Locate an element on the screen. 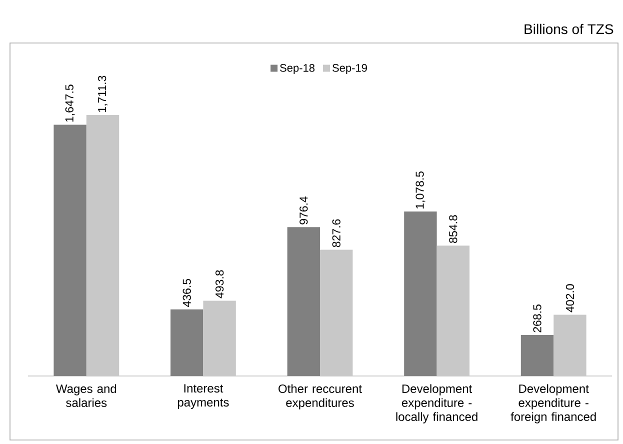  data-label: 1,711.3 is located at coordinates (103, 94).